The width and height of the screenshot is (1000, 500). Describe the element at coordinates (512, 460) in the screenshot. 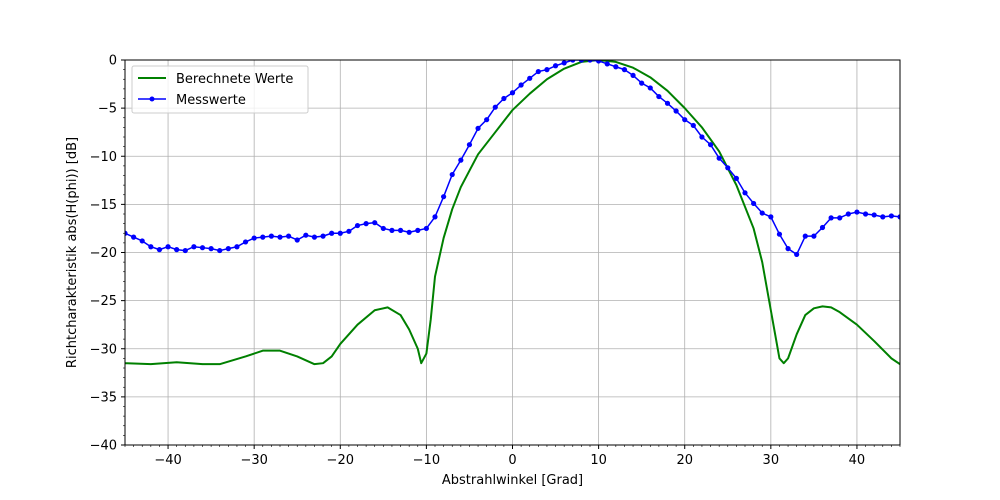

I see `x-tick-label: 0` at that location.